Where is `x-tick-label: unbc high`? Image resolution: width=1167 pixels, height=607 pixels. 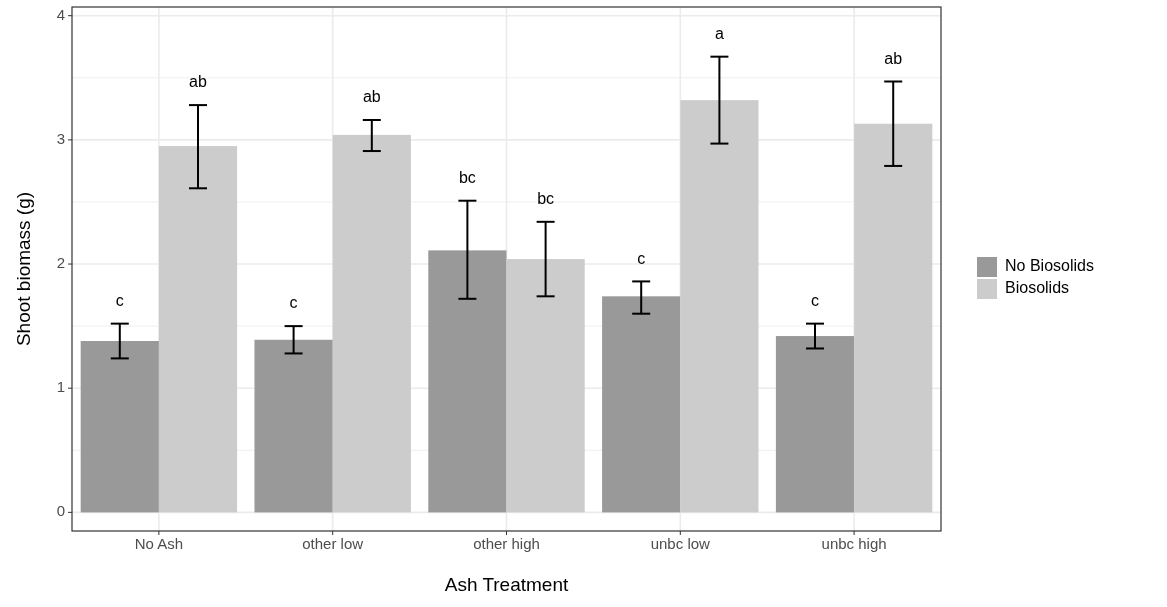
x-tick-label: unbc high is located at coordinates (854, 543).